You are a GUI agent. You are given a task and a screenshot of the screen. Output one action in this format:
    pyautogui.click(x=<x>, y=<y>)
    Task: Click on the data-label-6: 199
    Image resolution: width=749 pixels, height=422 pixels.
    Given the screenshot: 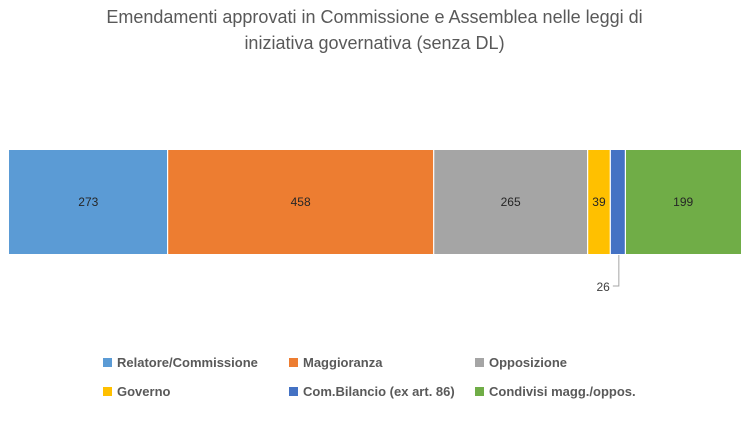 What is the action you would take?
    pyautogui.click(x=683, y=202)
    